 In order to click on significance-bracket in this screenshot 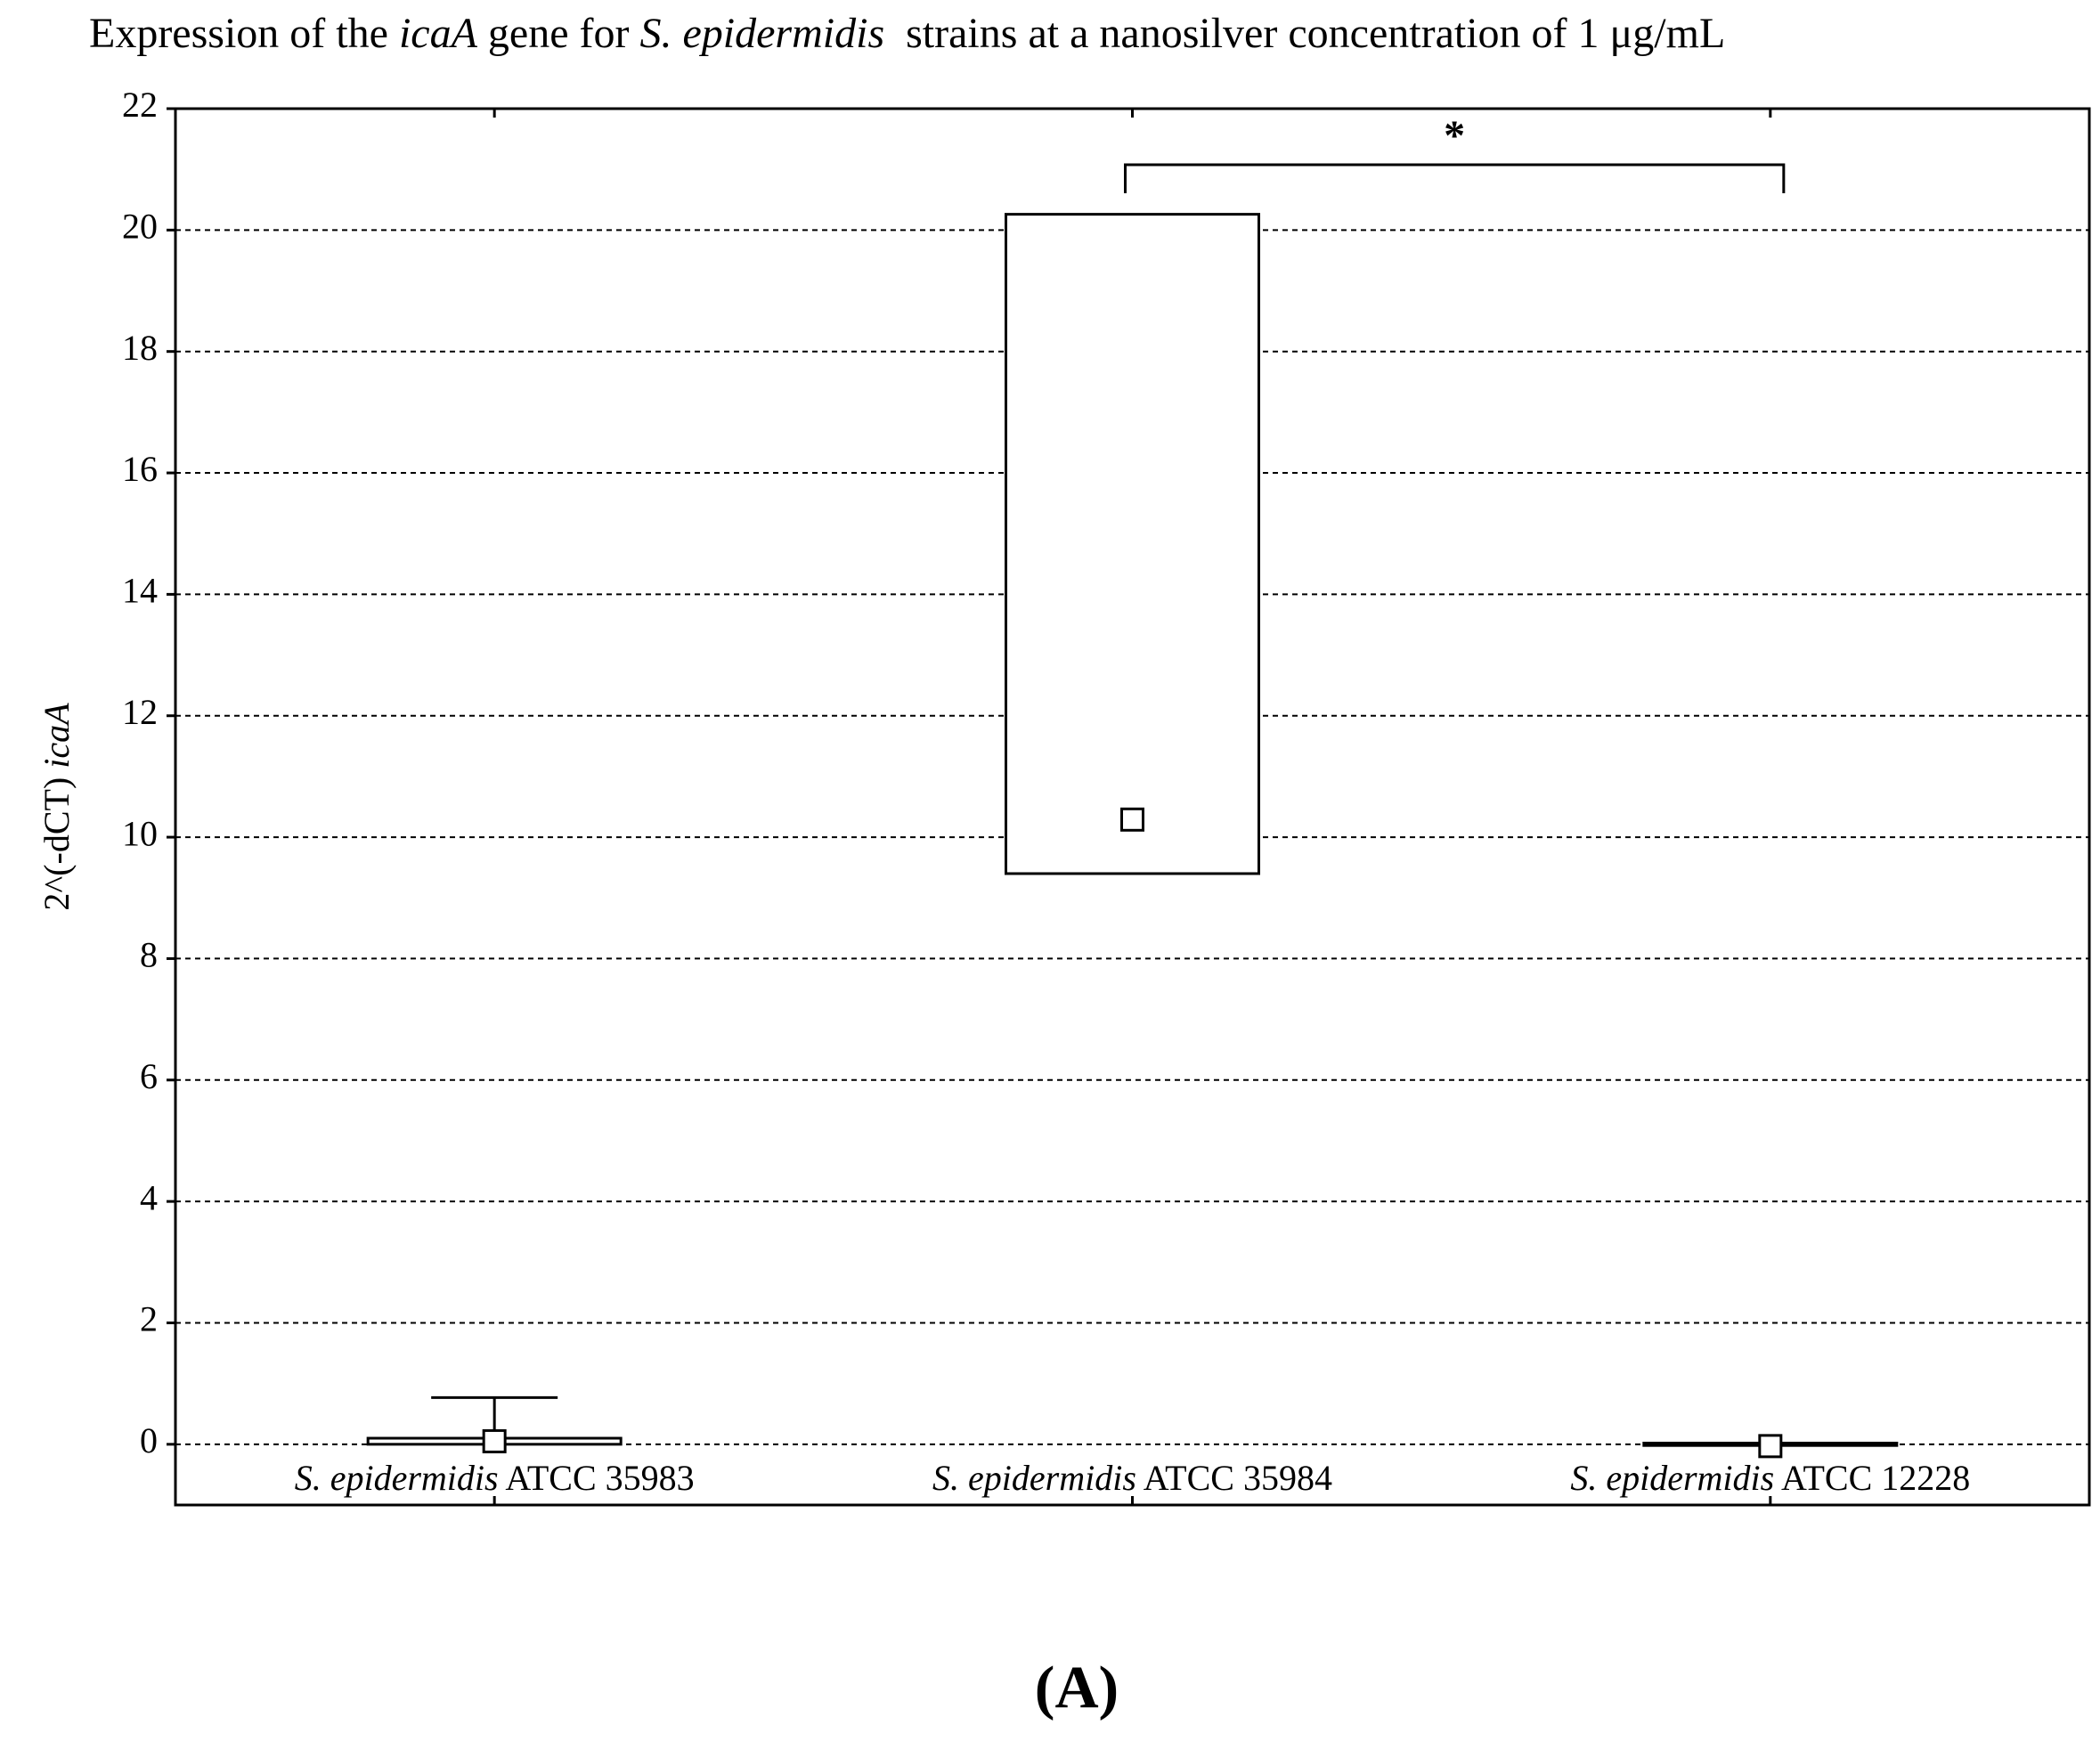, I will do `click(1455, 178)`.